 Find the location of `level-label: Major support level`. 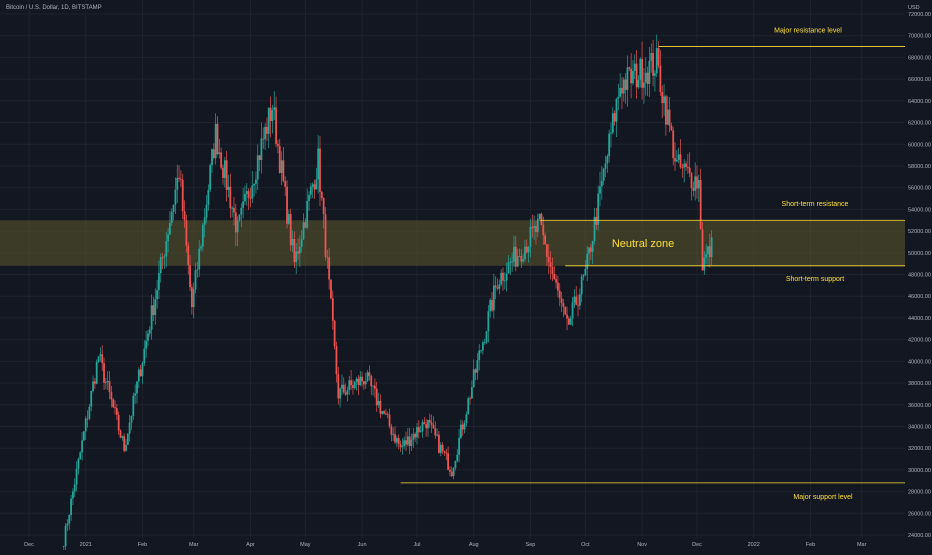

level-label: Major support level is located at coordinates (823, 497).